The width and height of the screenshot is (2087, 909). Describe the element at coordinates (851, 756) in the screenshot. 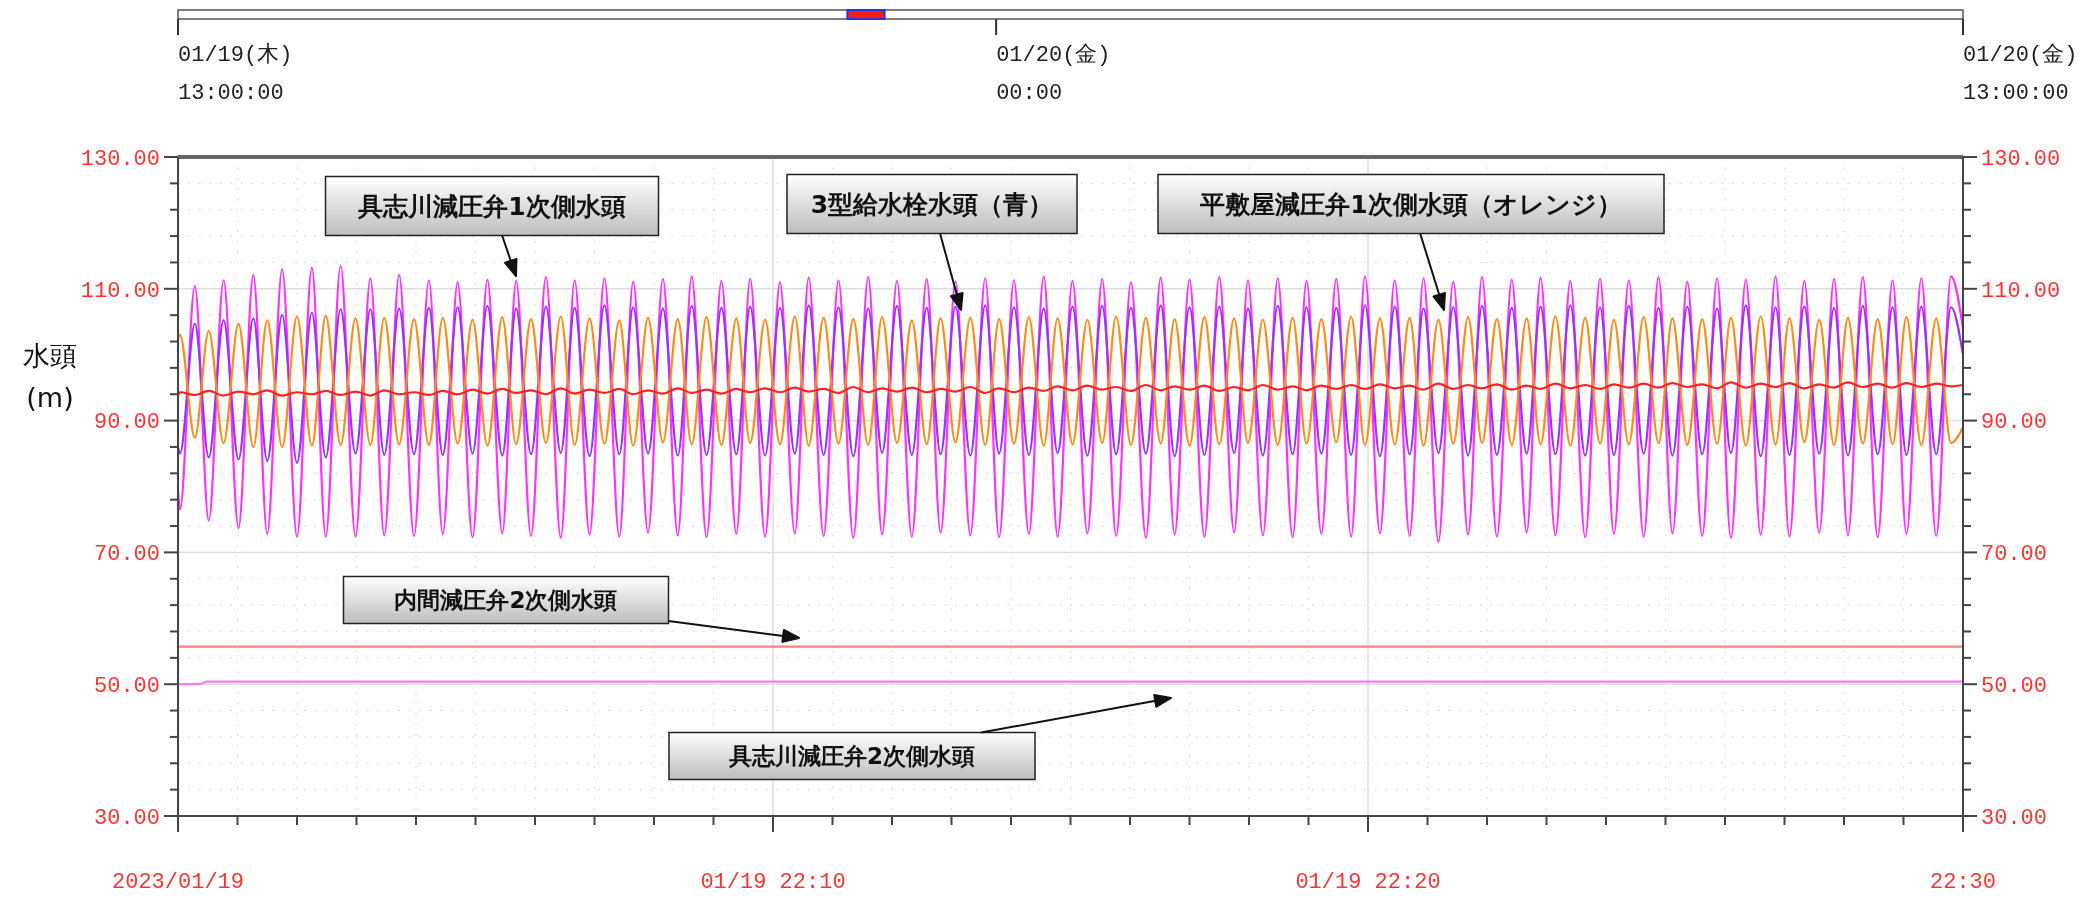

I see `annotation: 具志川減圧弁2次側水頭` at that location.